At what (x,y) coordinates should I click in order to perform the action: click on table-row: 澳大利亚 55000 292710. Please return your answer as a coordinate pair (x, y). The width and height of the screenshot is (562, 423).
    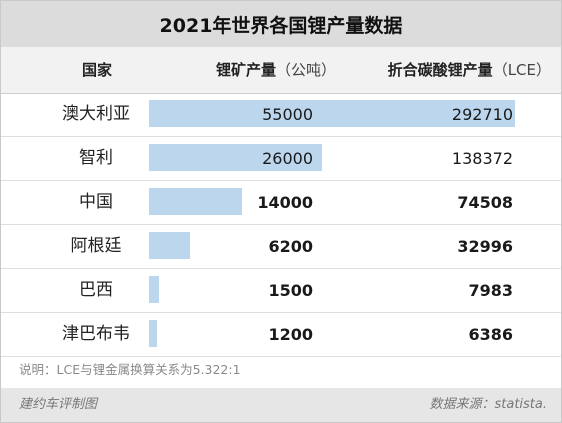
    Looking at the image, I should click on (281, 115).